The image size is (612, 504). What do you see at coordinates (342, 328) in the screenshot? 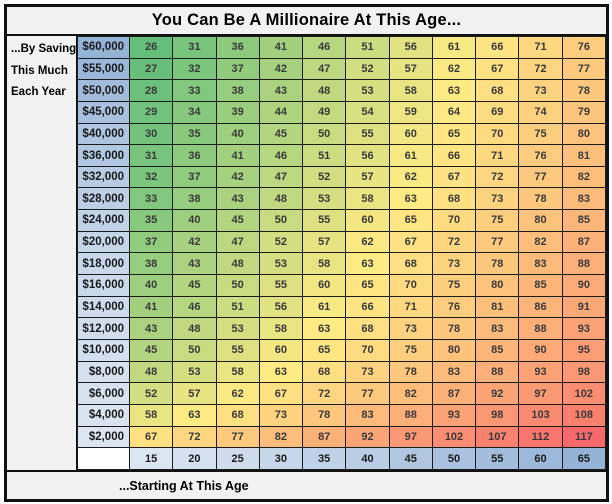
I see `table-row: $12,000 43 48 53 58 63 68 73 78 83 88 93` at bounding box center [342, 328].